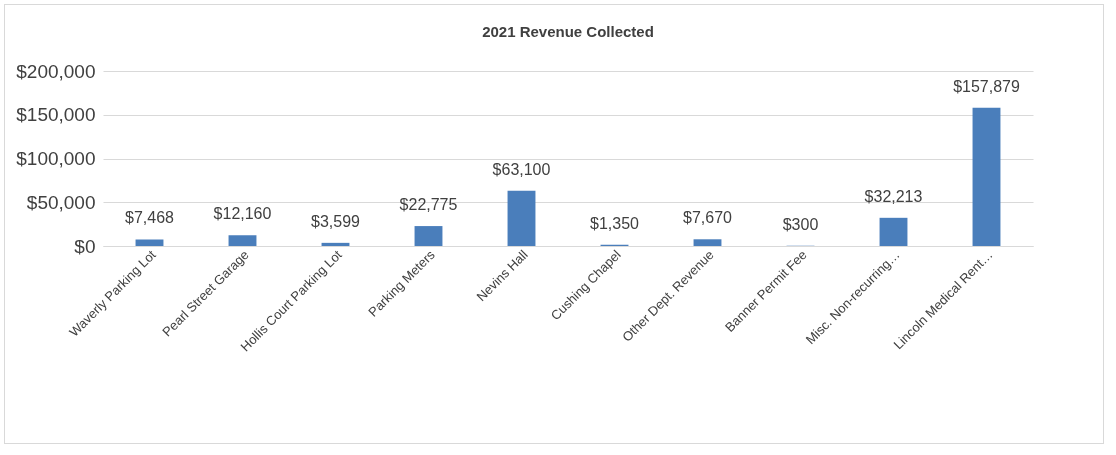 Image resolution: width=1116 pixels, height=455 pixels. What do you see at coordinates (428, 205) in the screenshot?
I see `data-label: $22,775` at bounding box center [428, 205].